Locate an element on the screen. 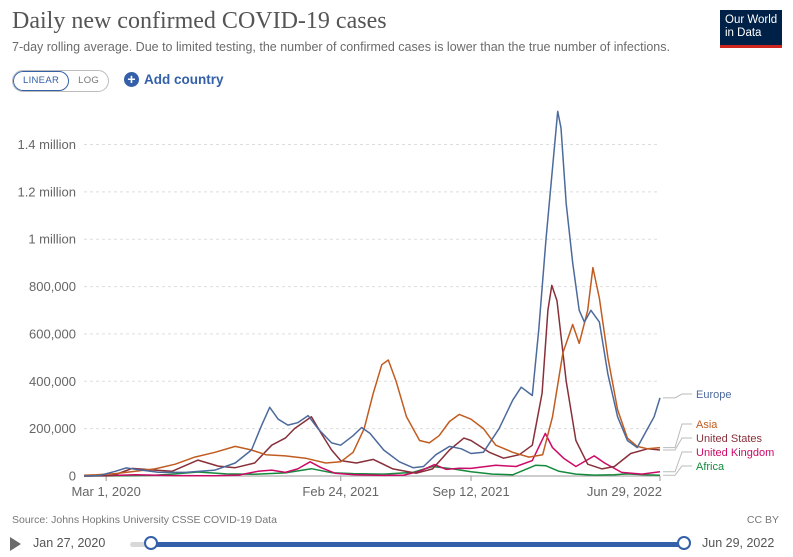  legend-connector-united-states is located at coordinates (677, 444).